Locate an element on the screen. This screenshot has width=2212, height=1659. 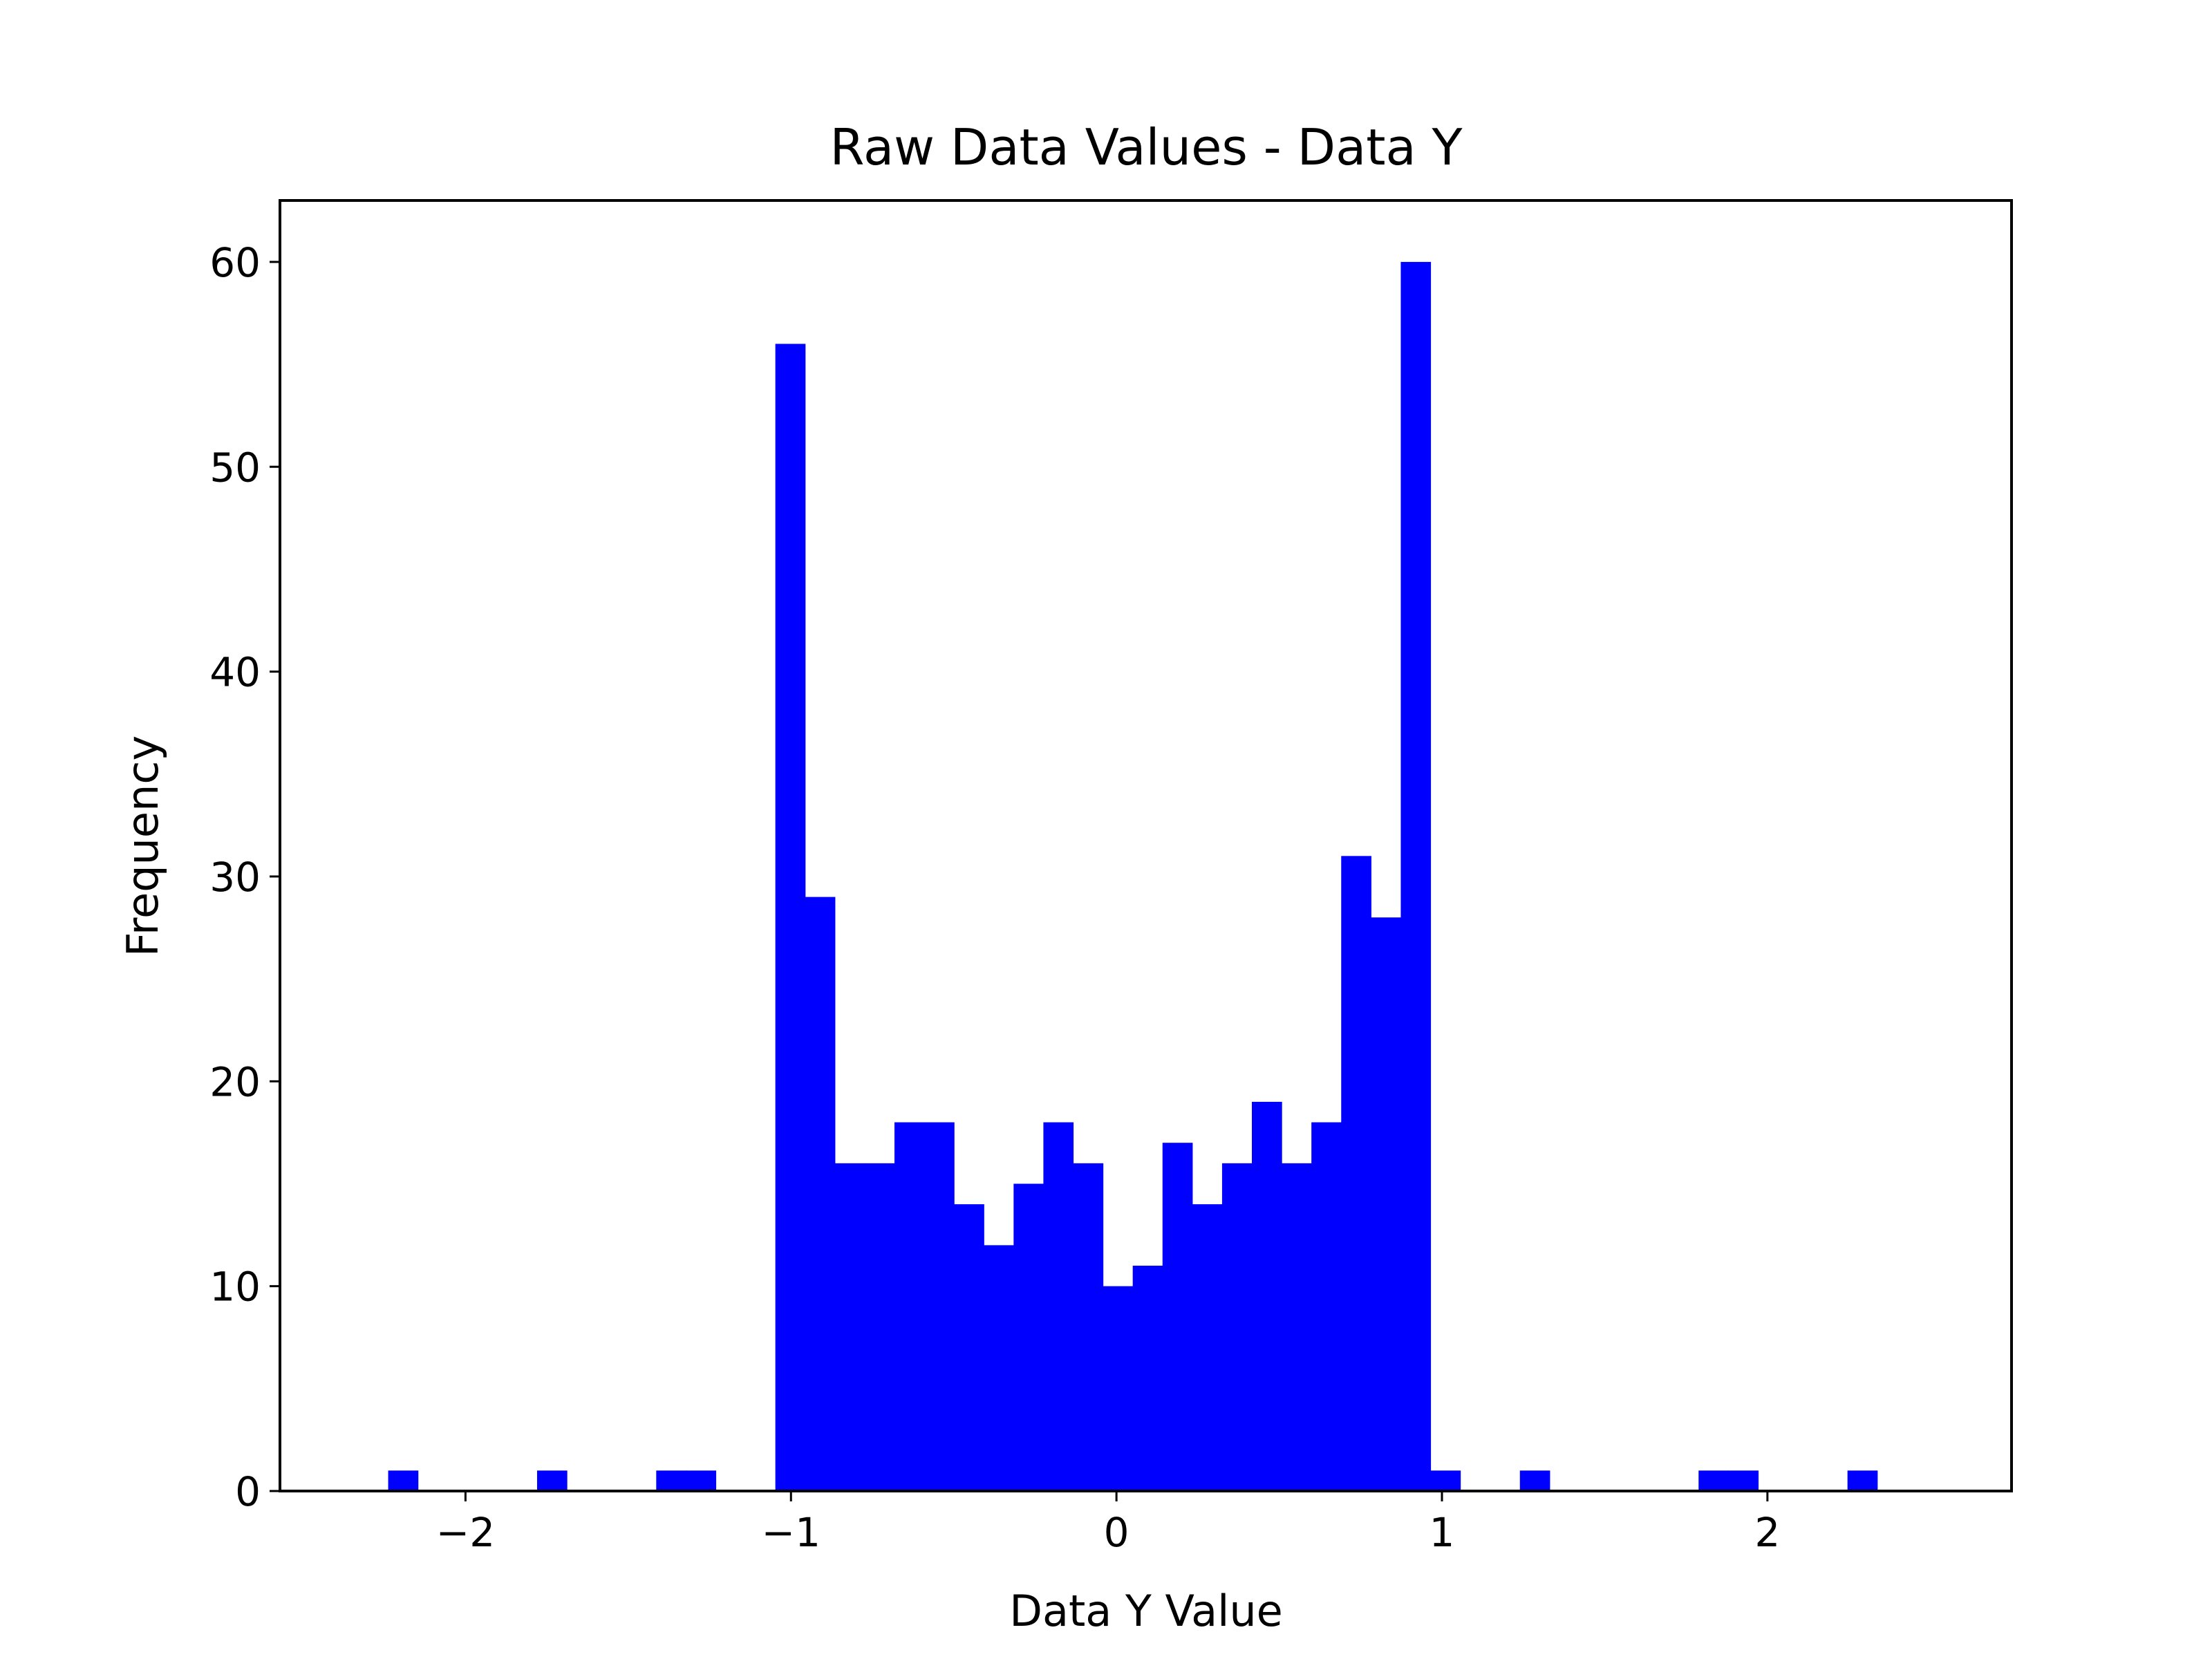
x-tick-label: 1 is located at coordinates (1442, 1532).